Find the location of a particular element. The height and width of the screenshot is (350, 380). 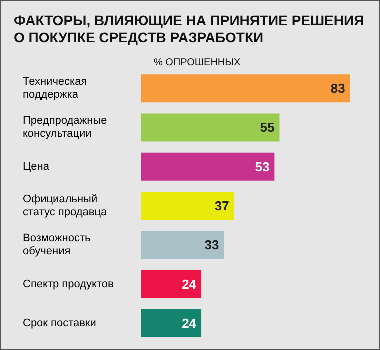

data-label: 53 is located at coordinates (262, 166).